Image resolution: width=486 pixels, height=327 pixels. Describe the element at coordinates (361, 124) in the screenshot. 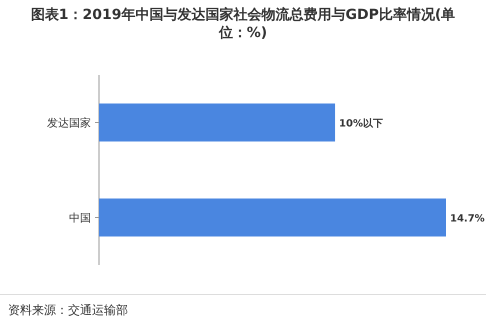

I see `data-label: 10%以下` at that location.